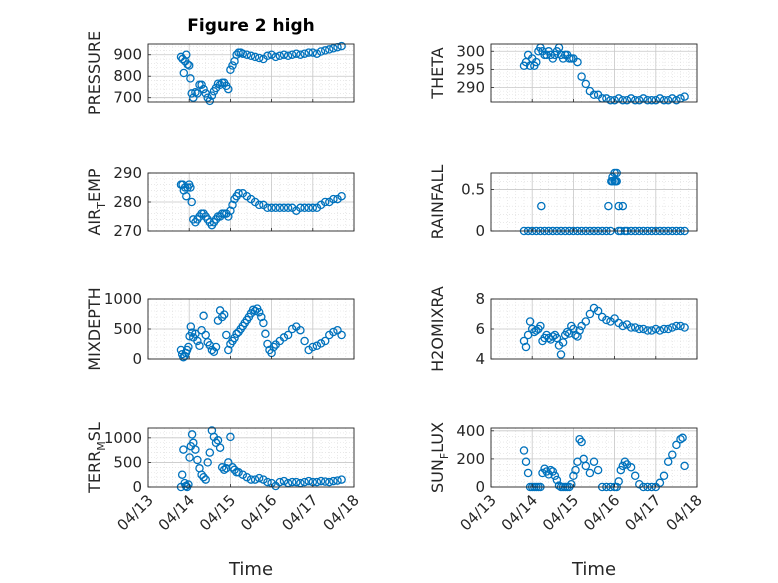  Describe the element at coordinates (127, 98) in the screenshot. I see `y-tick-label: 700` at that location.